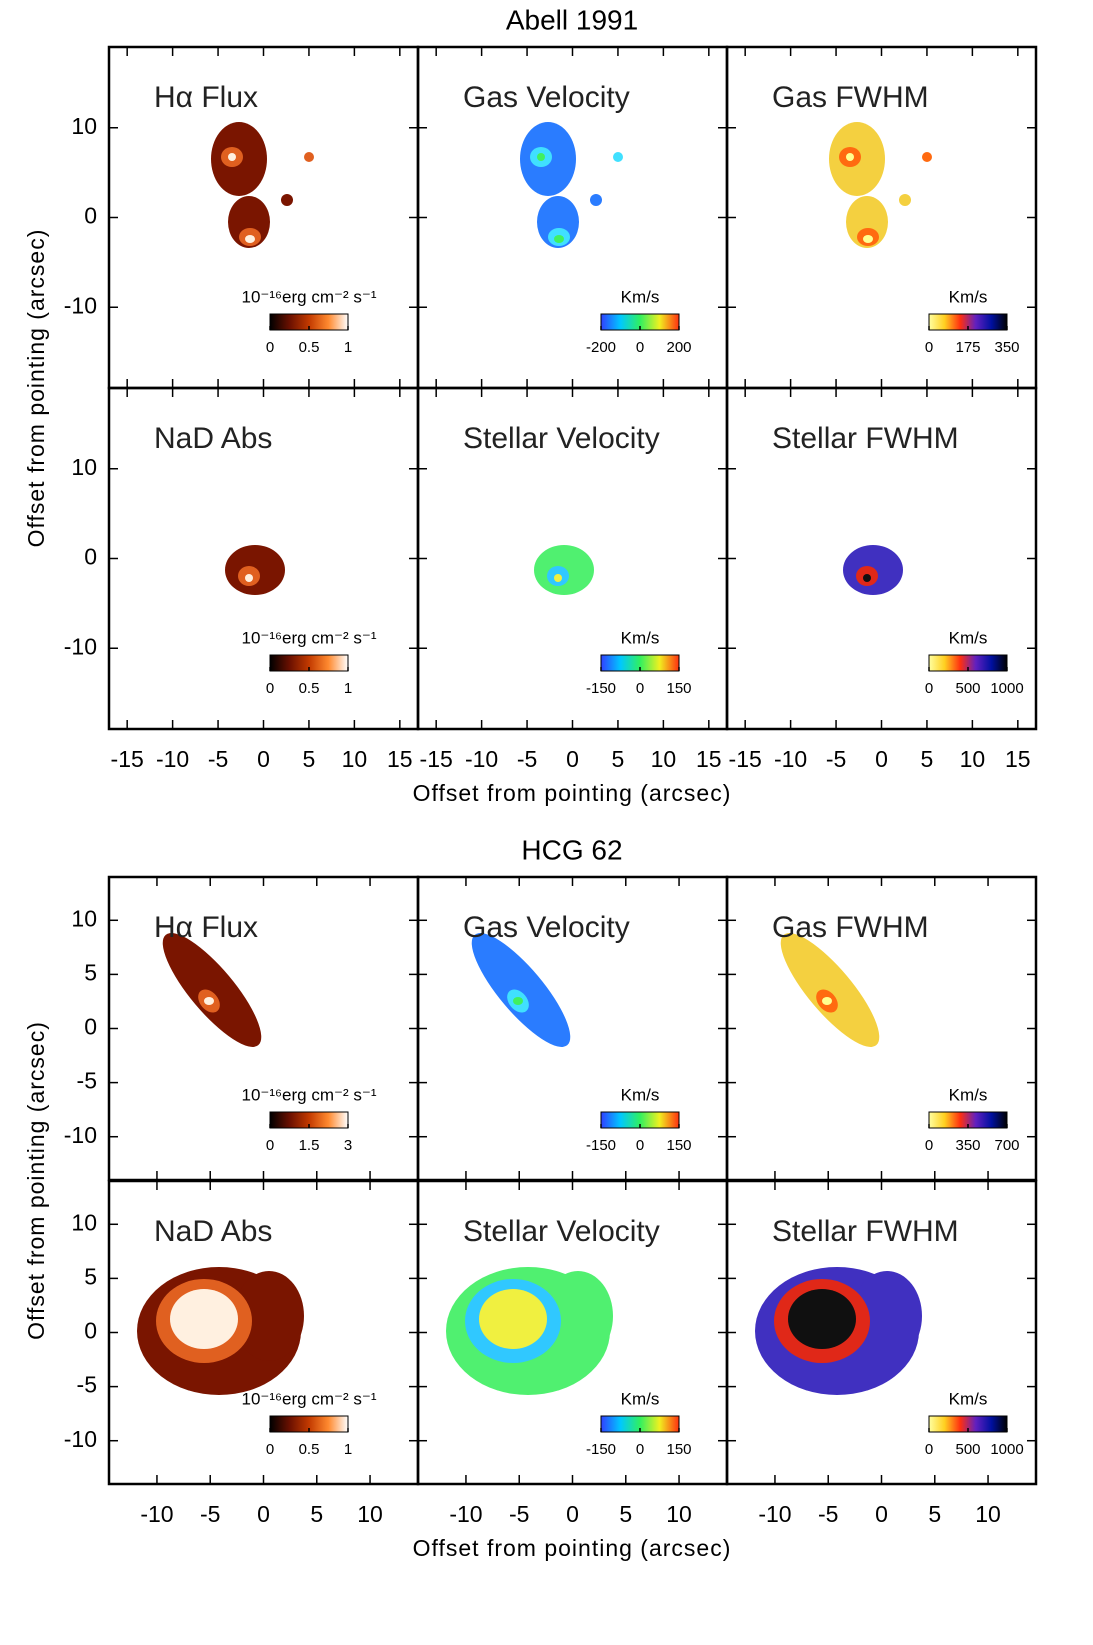 This screenshot has height=1645, width=1093. What do you see at coordinates (678, 347) in the screenshot?
I see `colorbar-tick-label: 200` at bounding box center [678, 347].